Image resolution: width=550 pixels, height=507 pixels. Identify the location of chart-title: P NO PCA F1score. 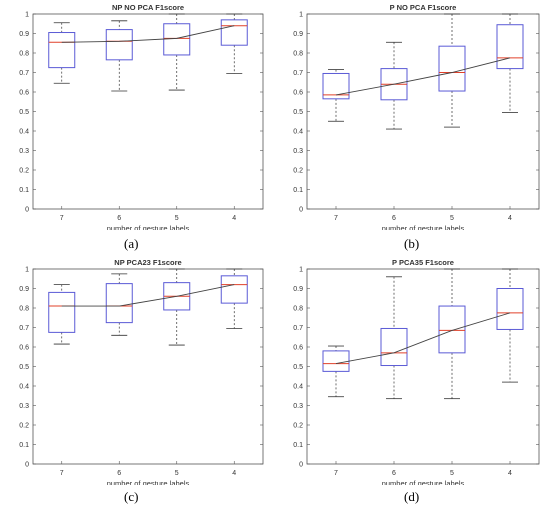
(423, 7).